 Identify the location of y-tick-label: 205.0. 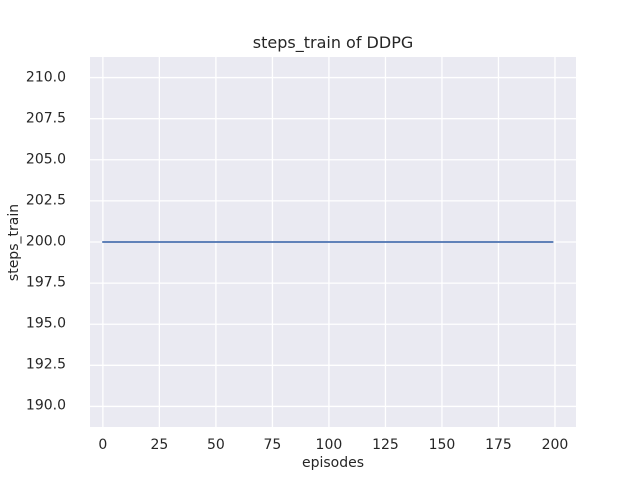
(45, 159).